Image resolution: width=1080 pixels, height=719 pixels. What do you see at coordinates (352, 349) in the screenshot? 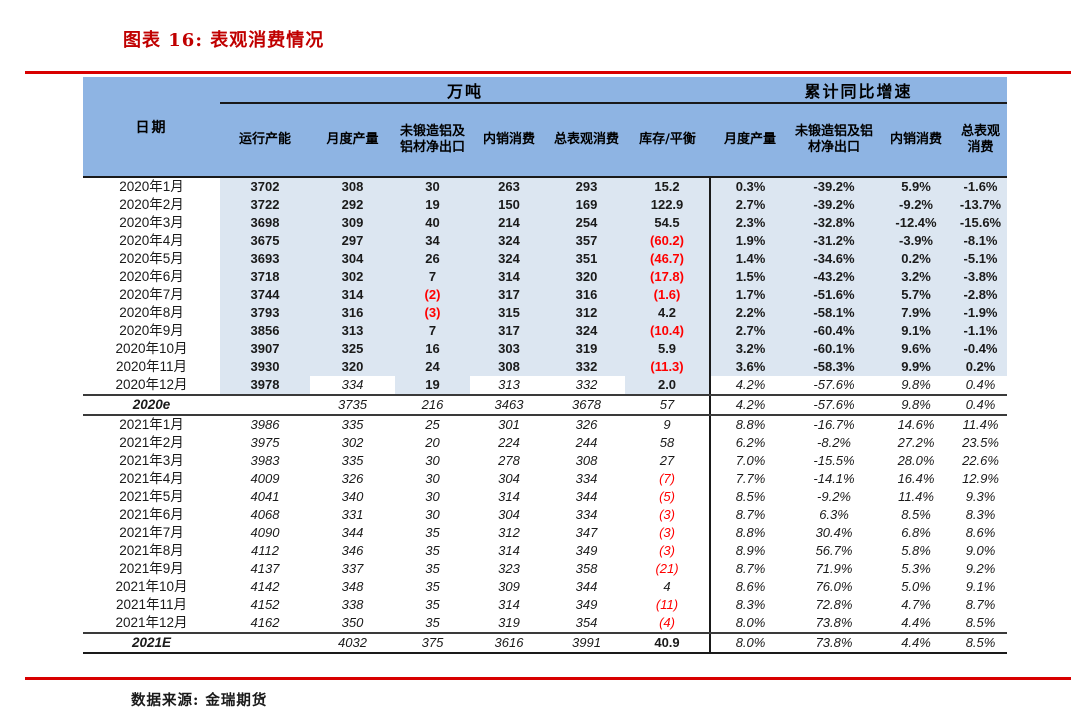
I see `table-cell: 325` at bounding box center [352, 349].